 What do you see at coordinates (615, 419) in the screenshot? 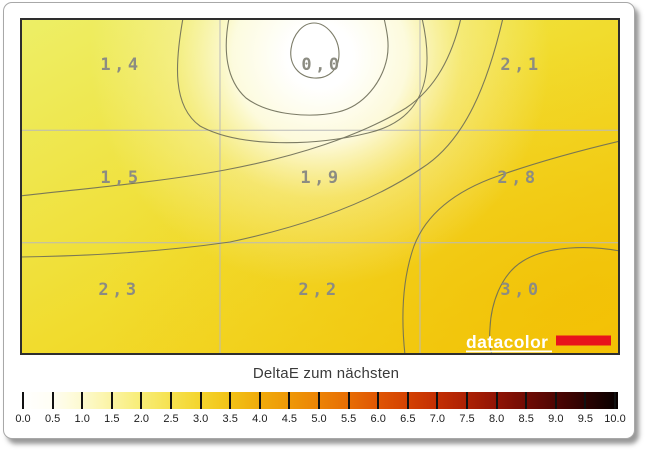
I see `colorbar-tick-label: 10.0` at bounding box center [615, 419].